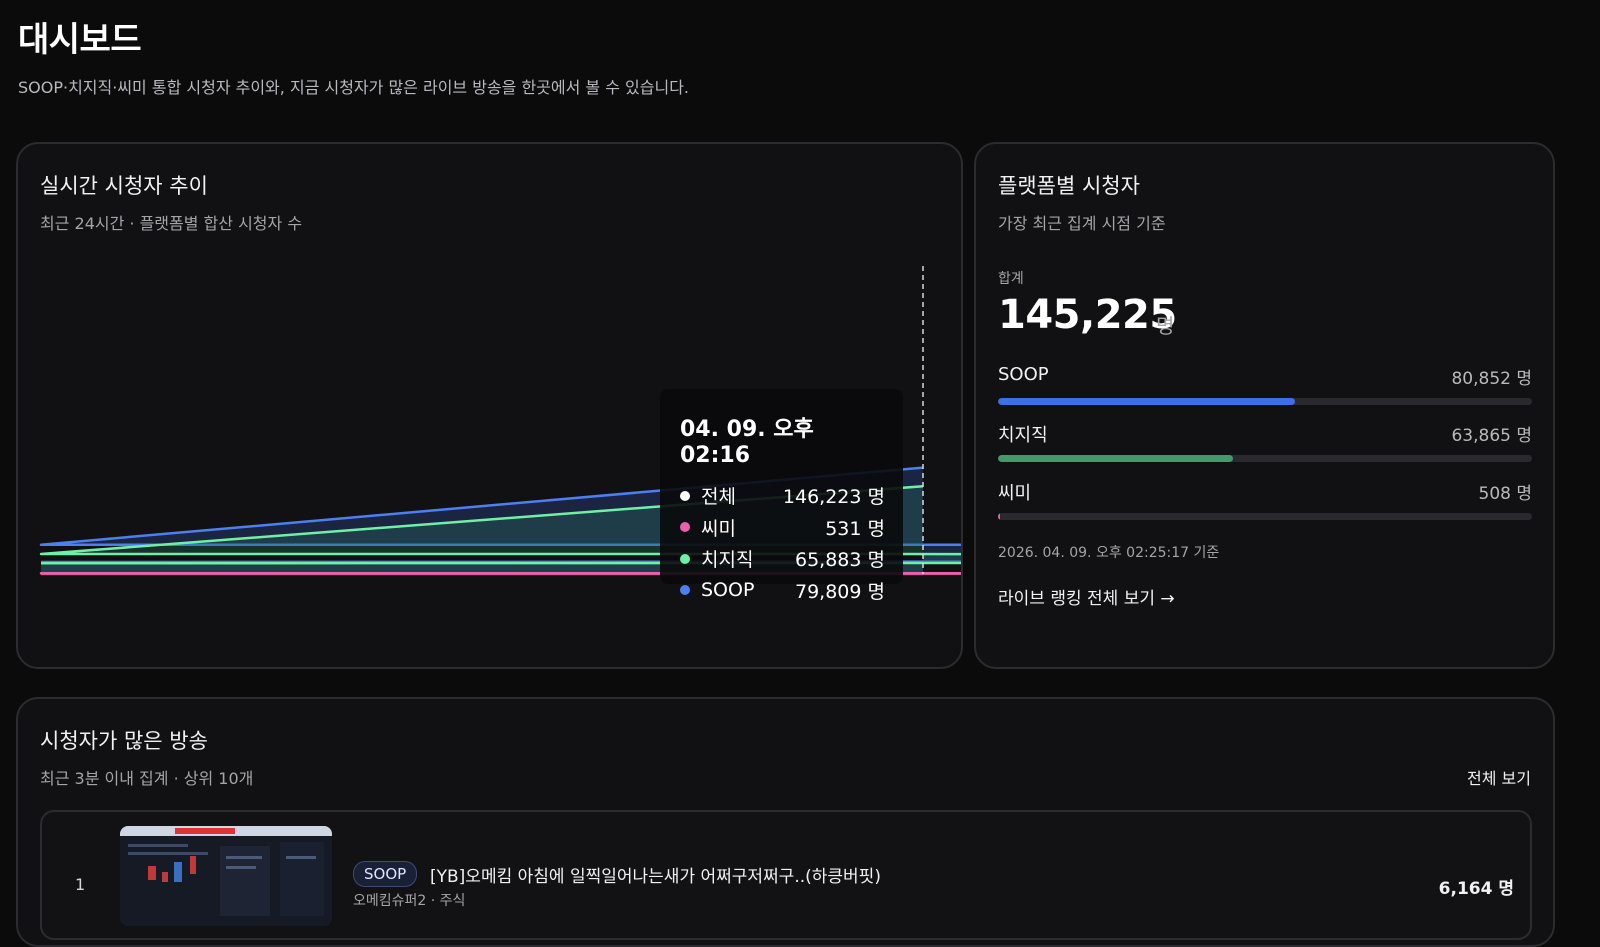 The height and width of the screenshot is (947, 1600). I want to click on tooltip-value: 146,223 명, so click(833, 497).